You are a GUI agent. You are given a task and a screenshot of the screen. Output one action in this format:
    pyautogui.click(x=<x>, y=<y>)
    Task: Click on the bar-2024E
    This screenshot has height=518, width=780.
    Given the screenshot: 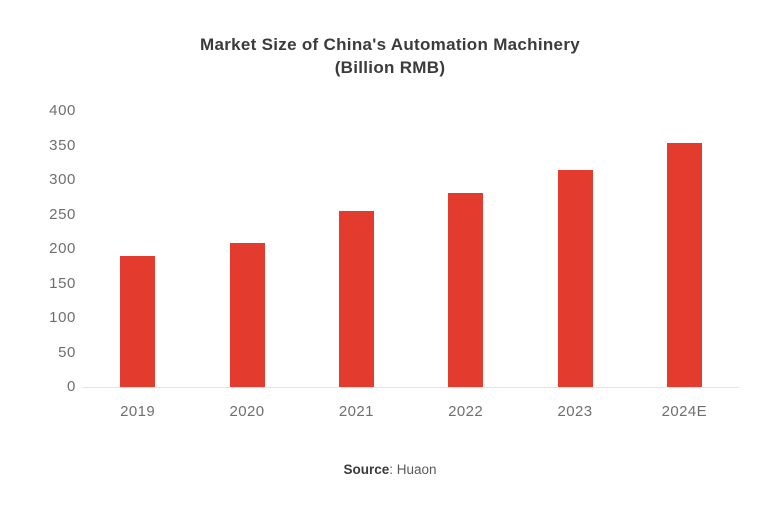 What is the action you would take?
    pyautogui.click(x=684, y=265)
    